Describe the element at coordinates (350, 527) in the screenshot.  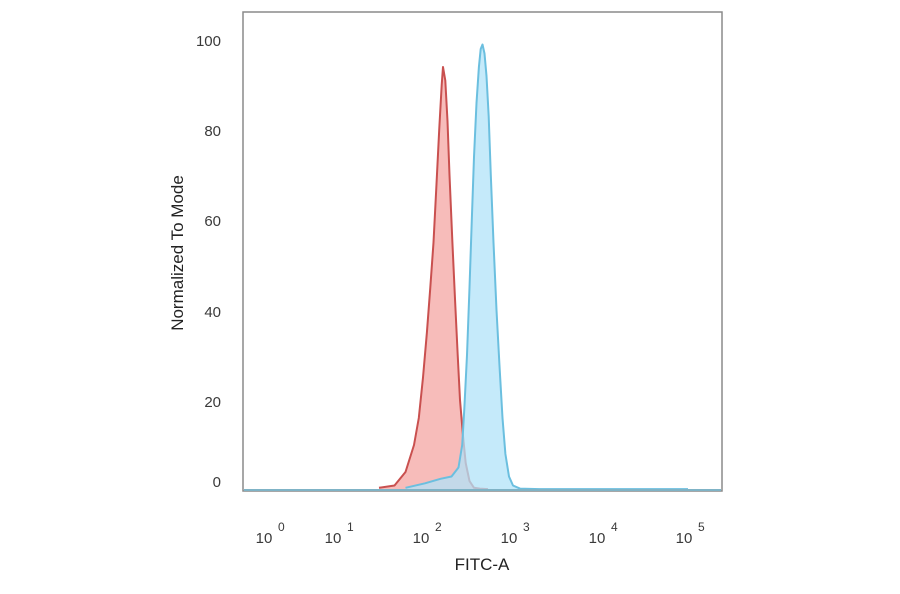
I see `x-tick-exponent: 1` at that location.